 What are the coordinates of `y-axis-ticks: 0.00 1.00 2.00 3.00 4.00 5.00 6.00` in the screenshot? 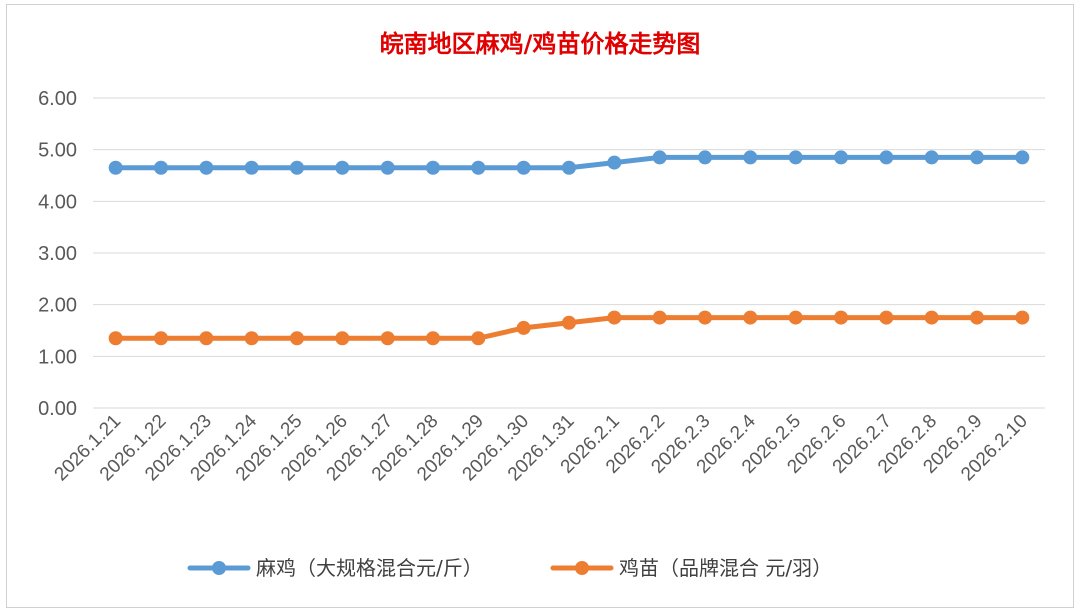 It's located at (57, 254).